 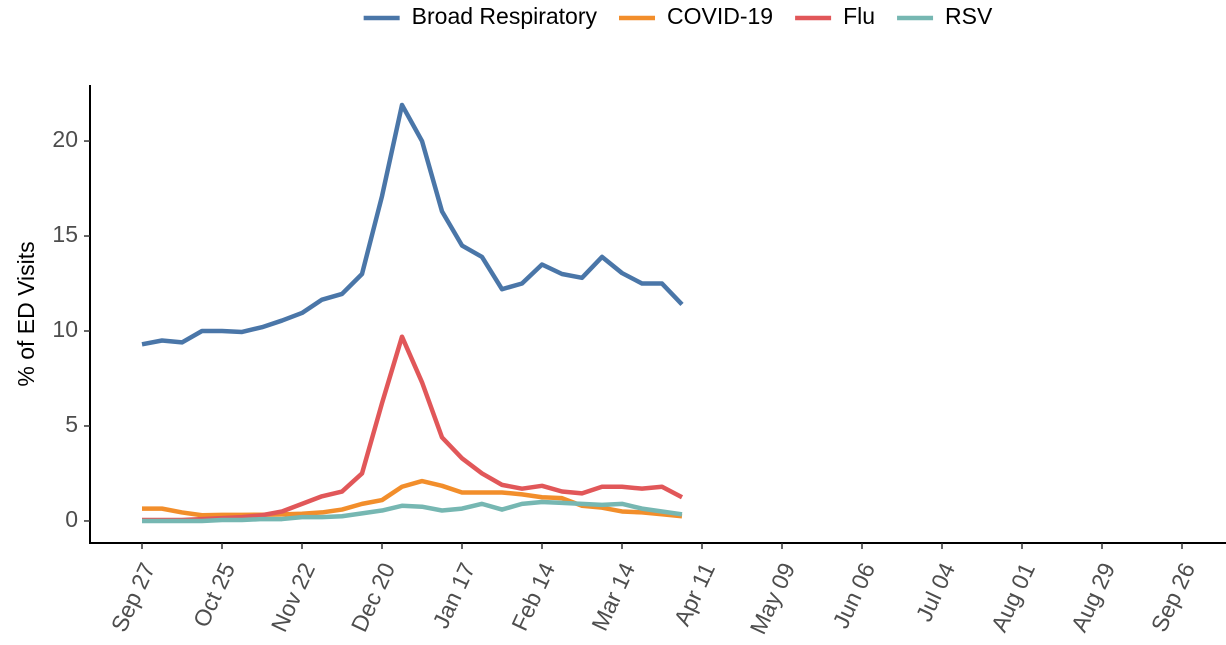 What do you see at coordinates (859, 16) in the screenshot?
I see `legend-label: Flu` at bounding box center [859, 16].